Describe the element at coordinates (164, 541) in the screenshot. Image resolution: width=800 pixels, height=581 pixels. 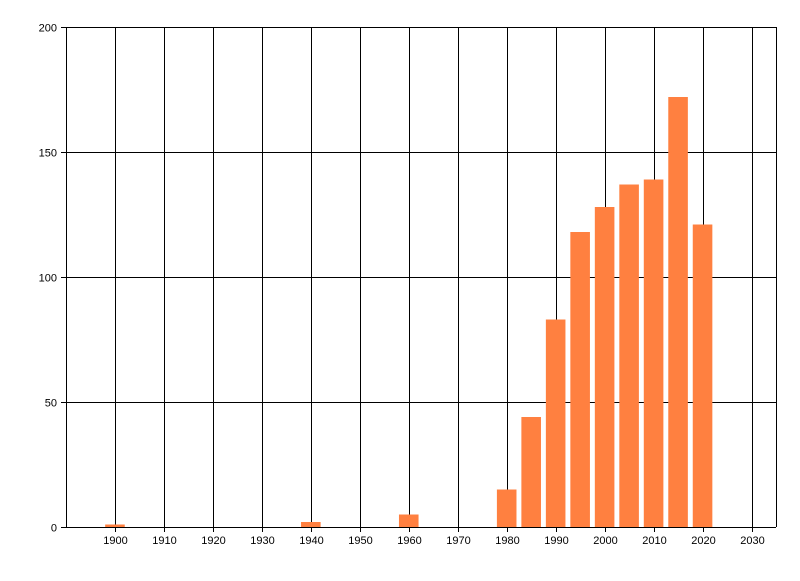
I see `x-tick-label: 1910` at that location.